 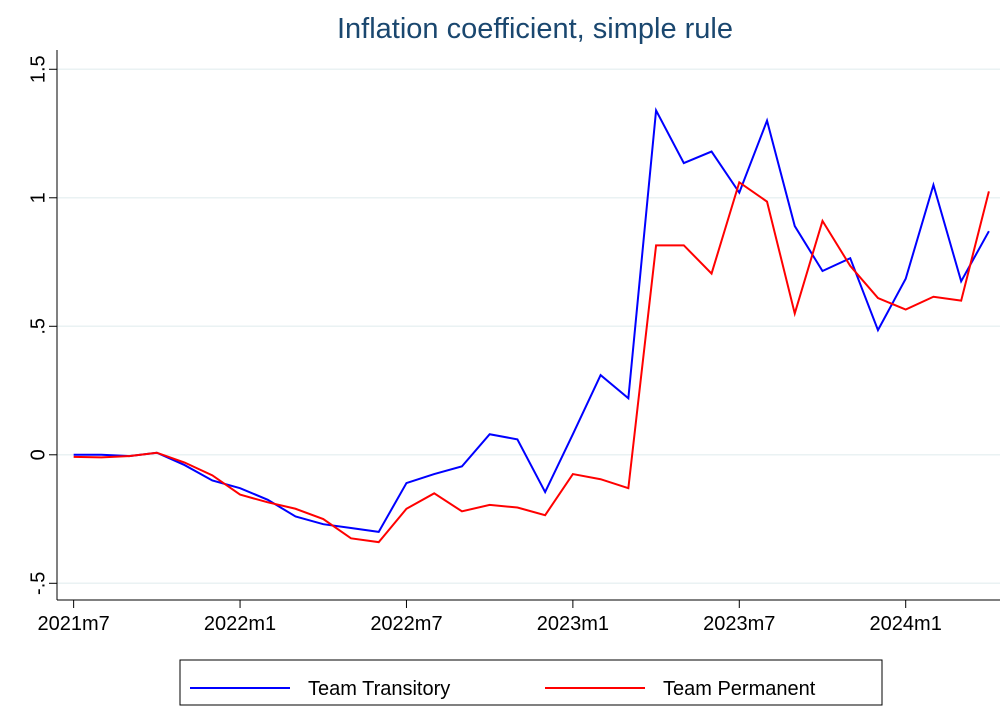 I want to click on x-tick-label: 2021m7, so click(x=74, y=624).